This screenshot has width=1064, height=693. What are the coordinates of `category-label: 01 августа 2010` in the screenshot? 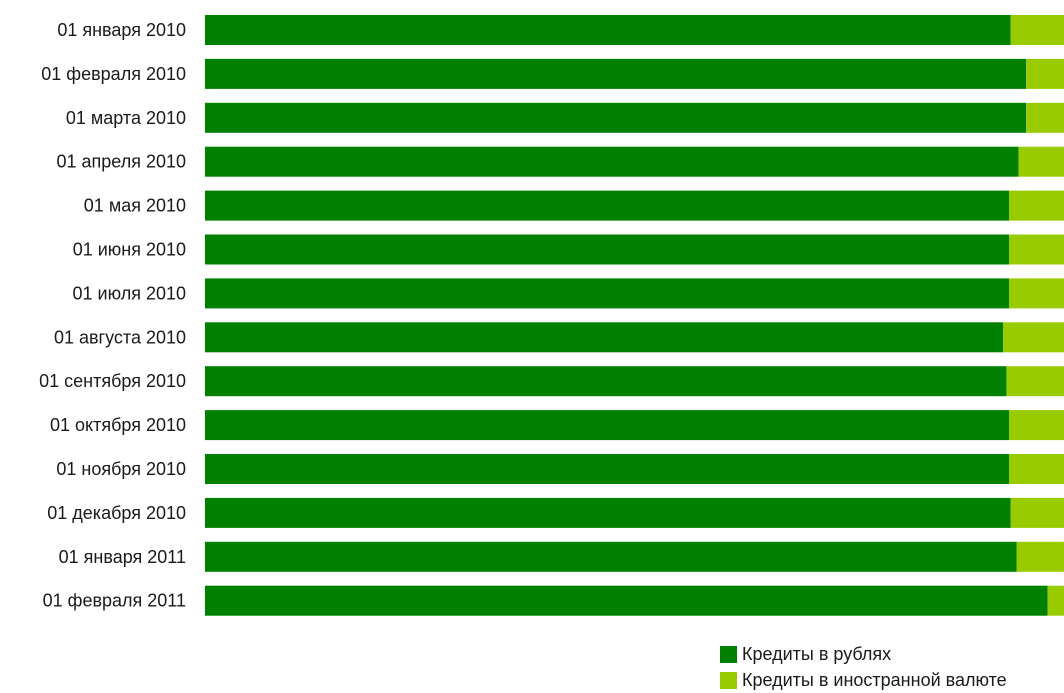 It's located at (120, 337).